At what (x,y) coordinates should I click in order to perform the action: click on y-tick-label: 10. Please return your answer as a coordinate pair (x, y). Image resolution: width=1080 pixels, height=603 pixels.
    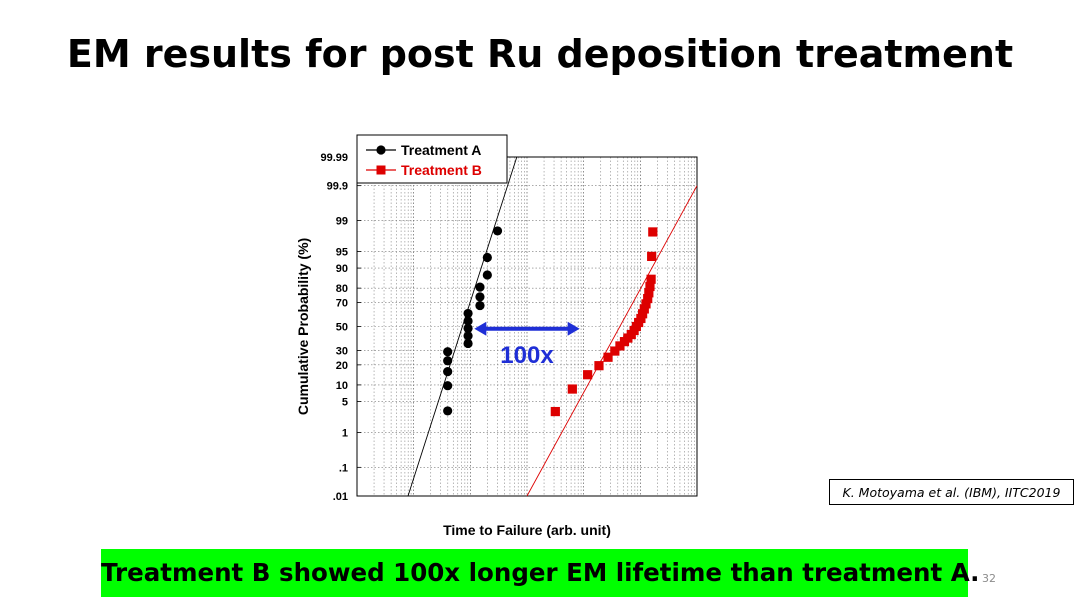
    Looking at the image, I should click on (342, 386).